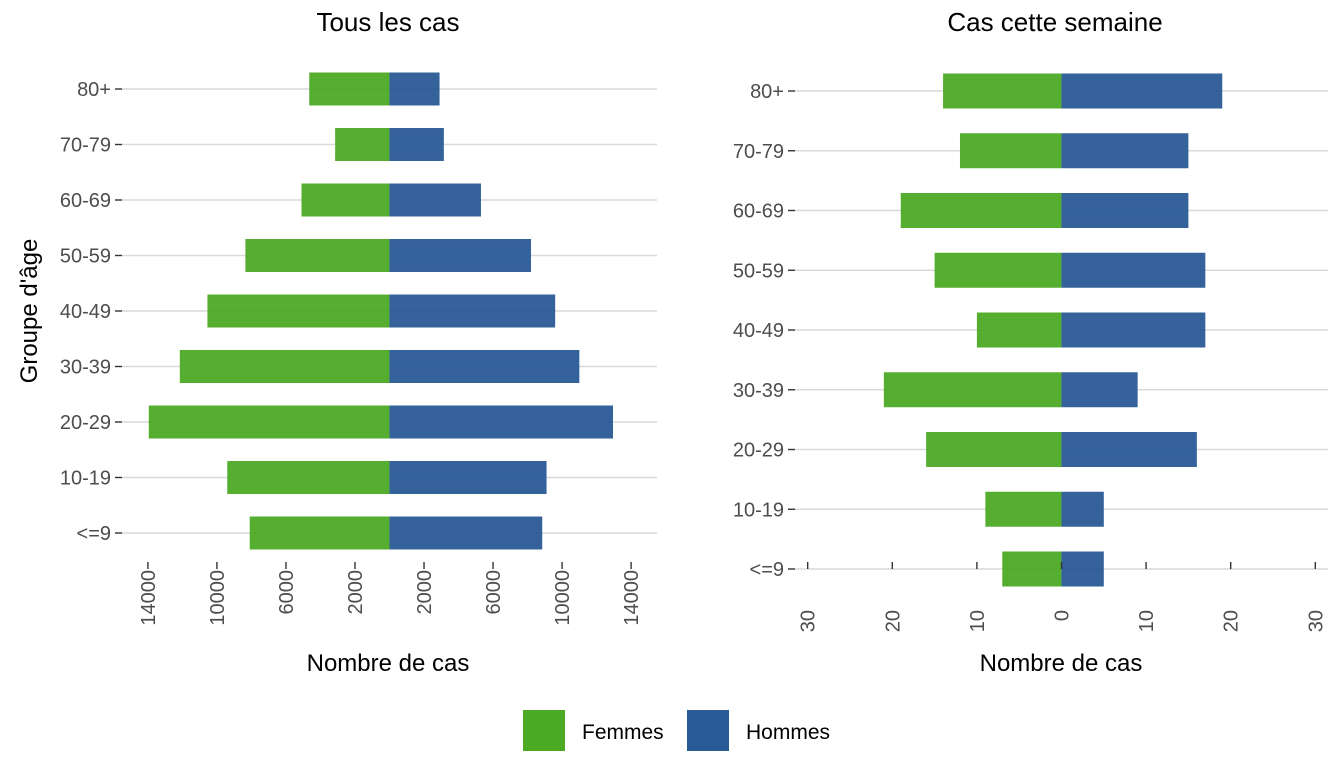 This screenshot has width=1344, height=768. I want to click on chart-title: Cas cette semaine, so click(1054, 22).